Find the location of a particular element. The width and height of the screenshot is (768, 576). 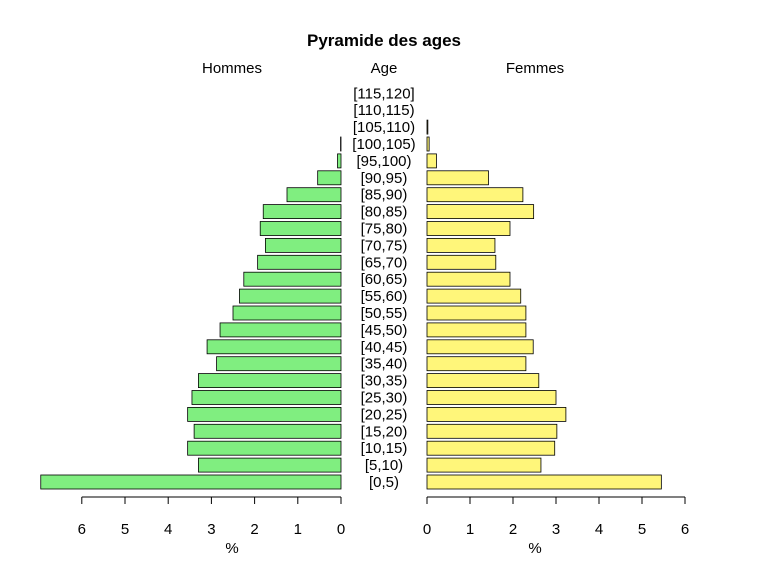

right-side-label: Femmes is located at coordinates (535, 68).